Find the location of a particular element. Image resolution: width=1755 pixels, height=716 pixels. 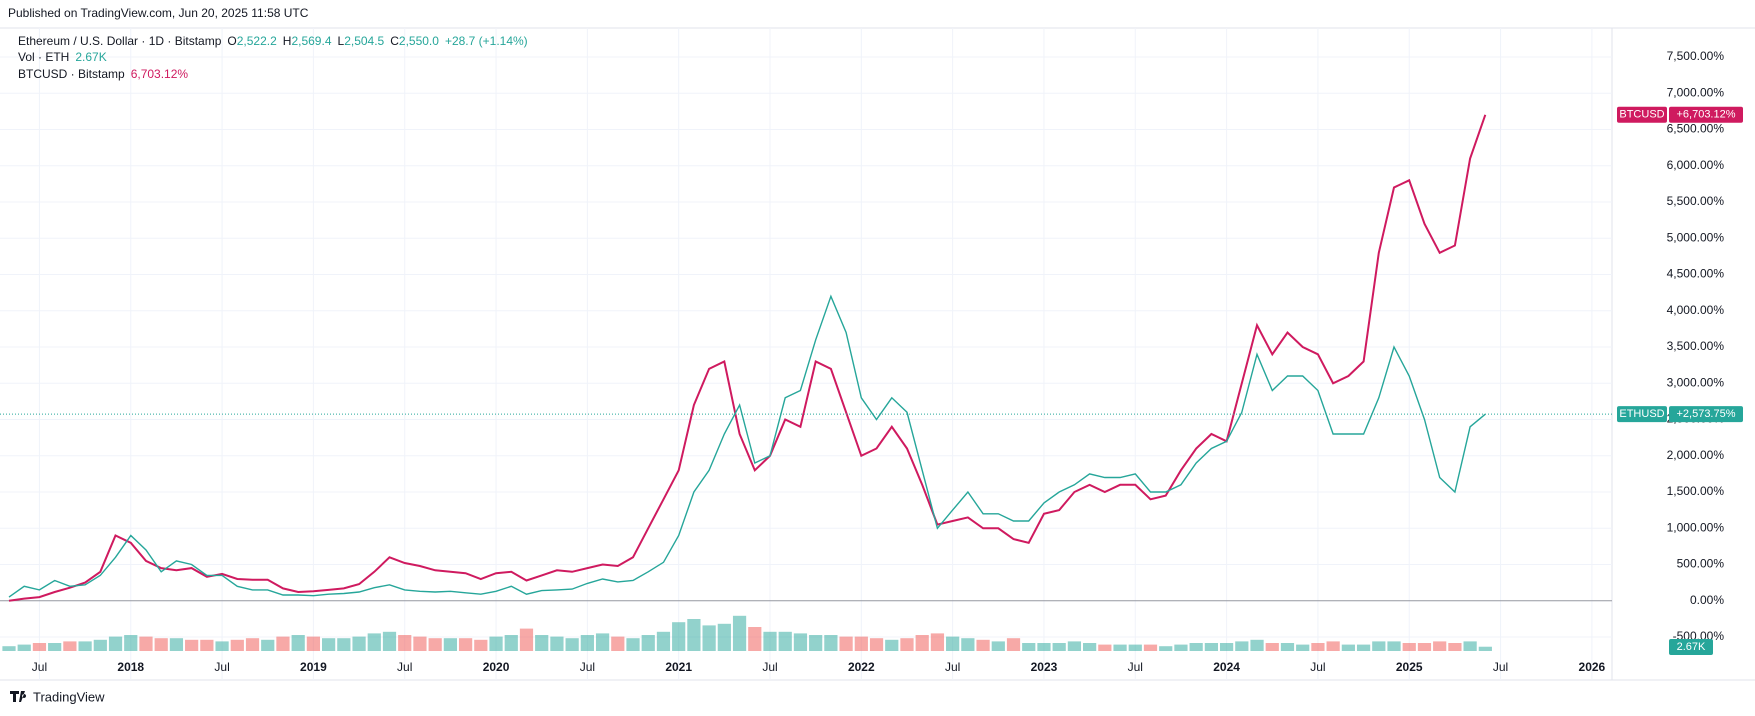

volume-tag: 2.67K is located at coordinates (1691, 647).